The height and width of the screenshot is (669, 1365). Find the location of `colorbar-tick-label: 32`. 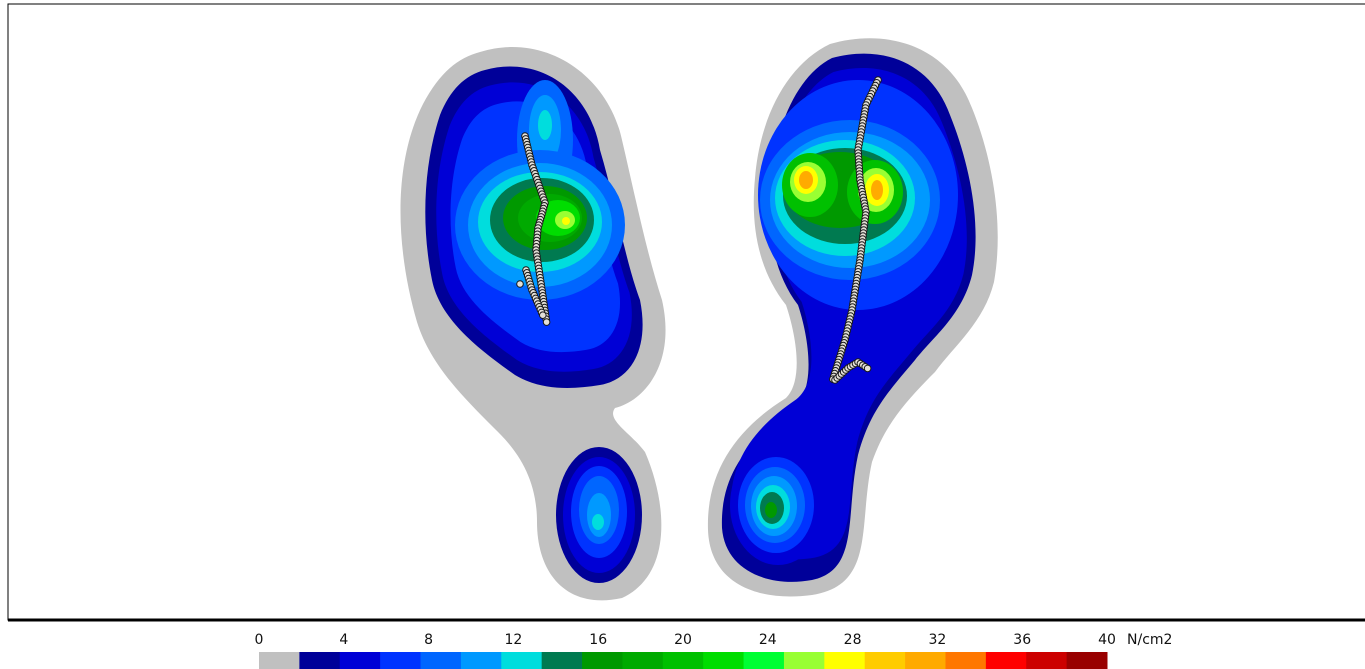

colorbar-tick-label: 32 is located at coordinates (937, 640).